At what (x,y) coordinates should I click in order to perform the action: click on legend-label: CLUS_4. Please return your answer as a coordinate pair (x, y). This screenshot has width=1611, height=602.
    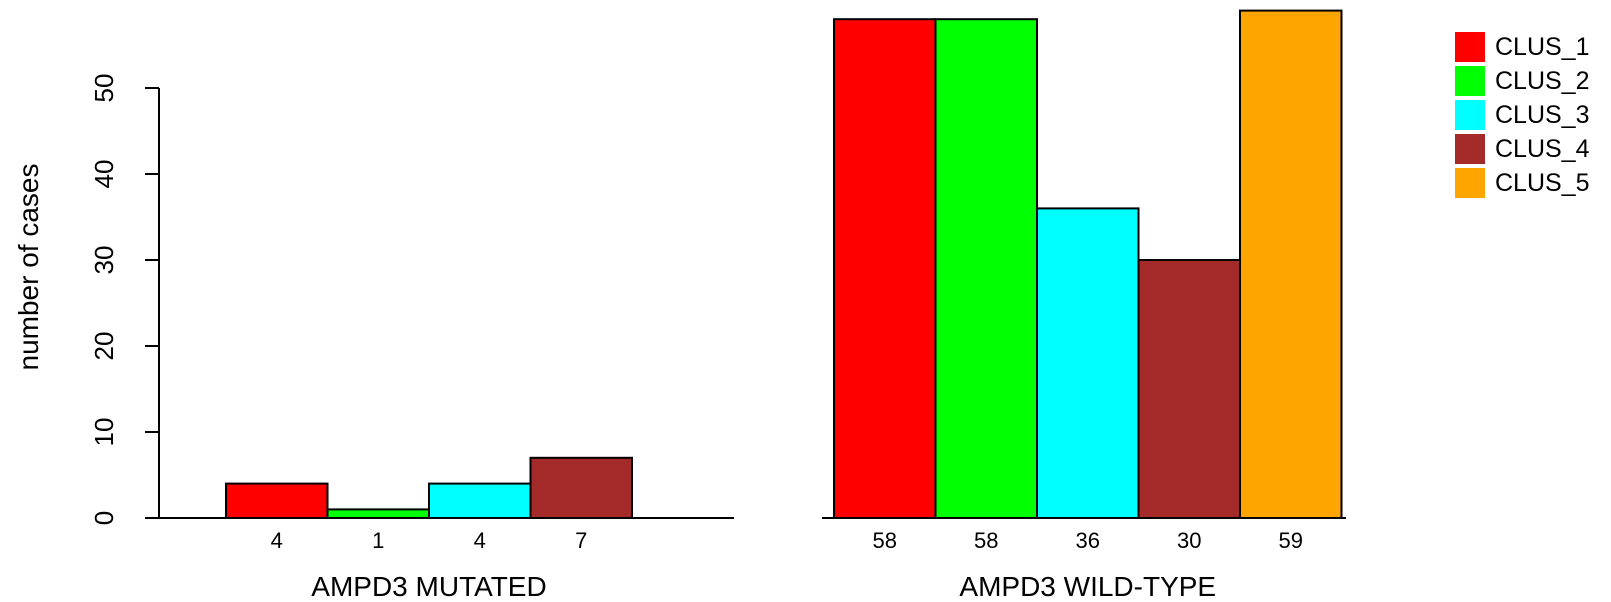
    Looking at the image, I should click on (1542, 148).